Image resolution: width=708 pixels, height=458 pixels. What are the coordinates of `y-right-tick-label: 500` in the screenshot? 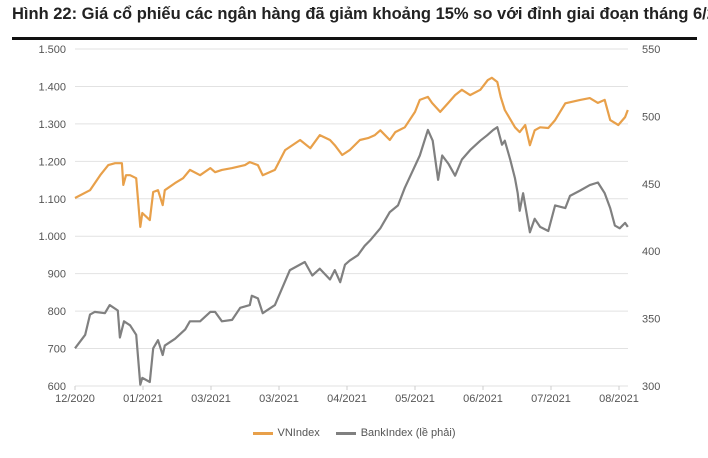 It's located at (651, 117).